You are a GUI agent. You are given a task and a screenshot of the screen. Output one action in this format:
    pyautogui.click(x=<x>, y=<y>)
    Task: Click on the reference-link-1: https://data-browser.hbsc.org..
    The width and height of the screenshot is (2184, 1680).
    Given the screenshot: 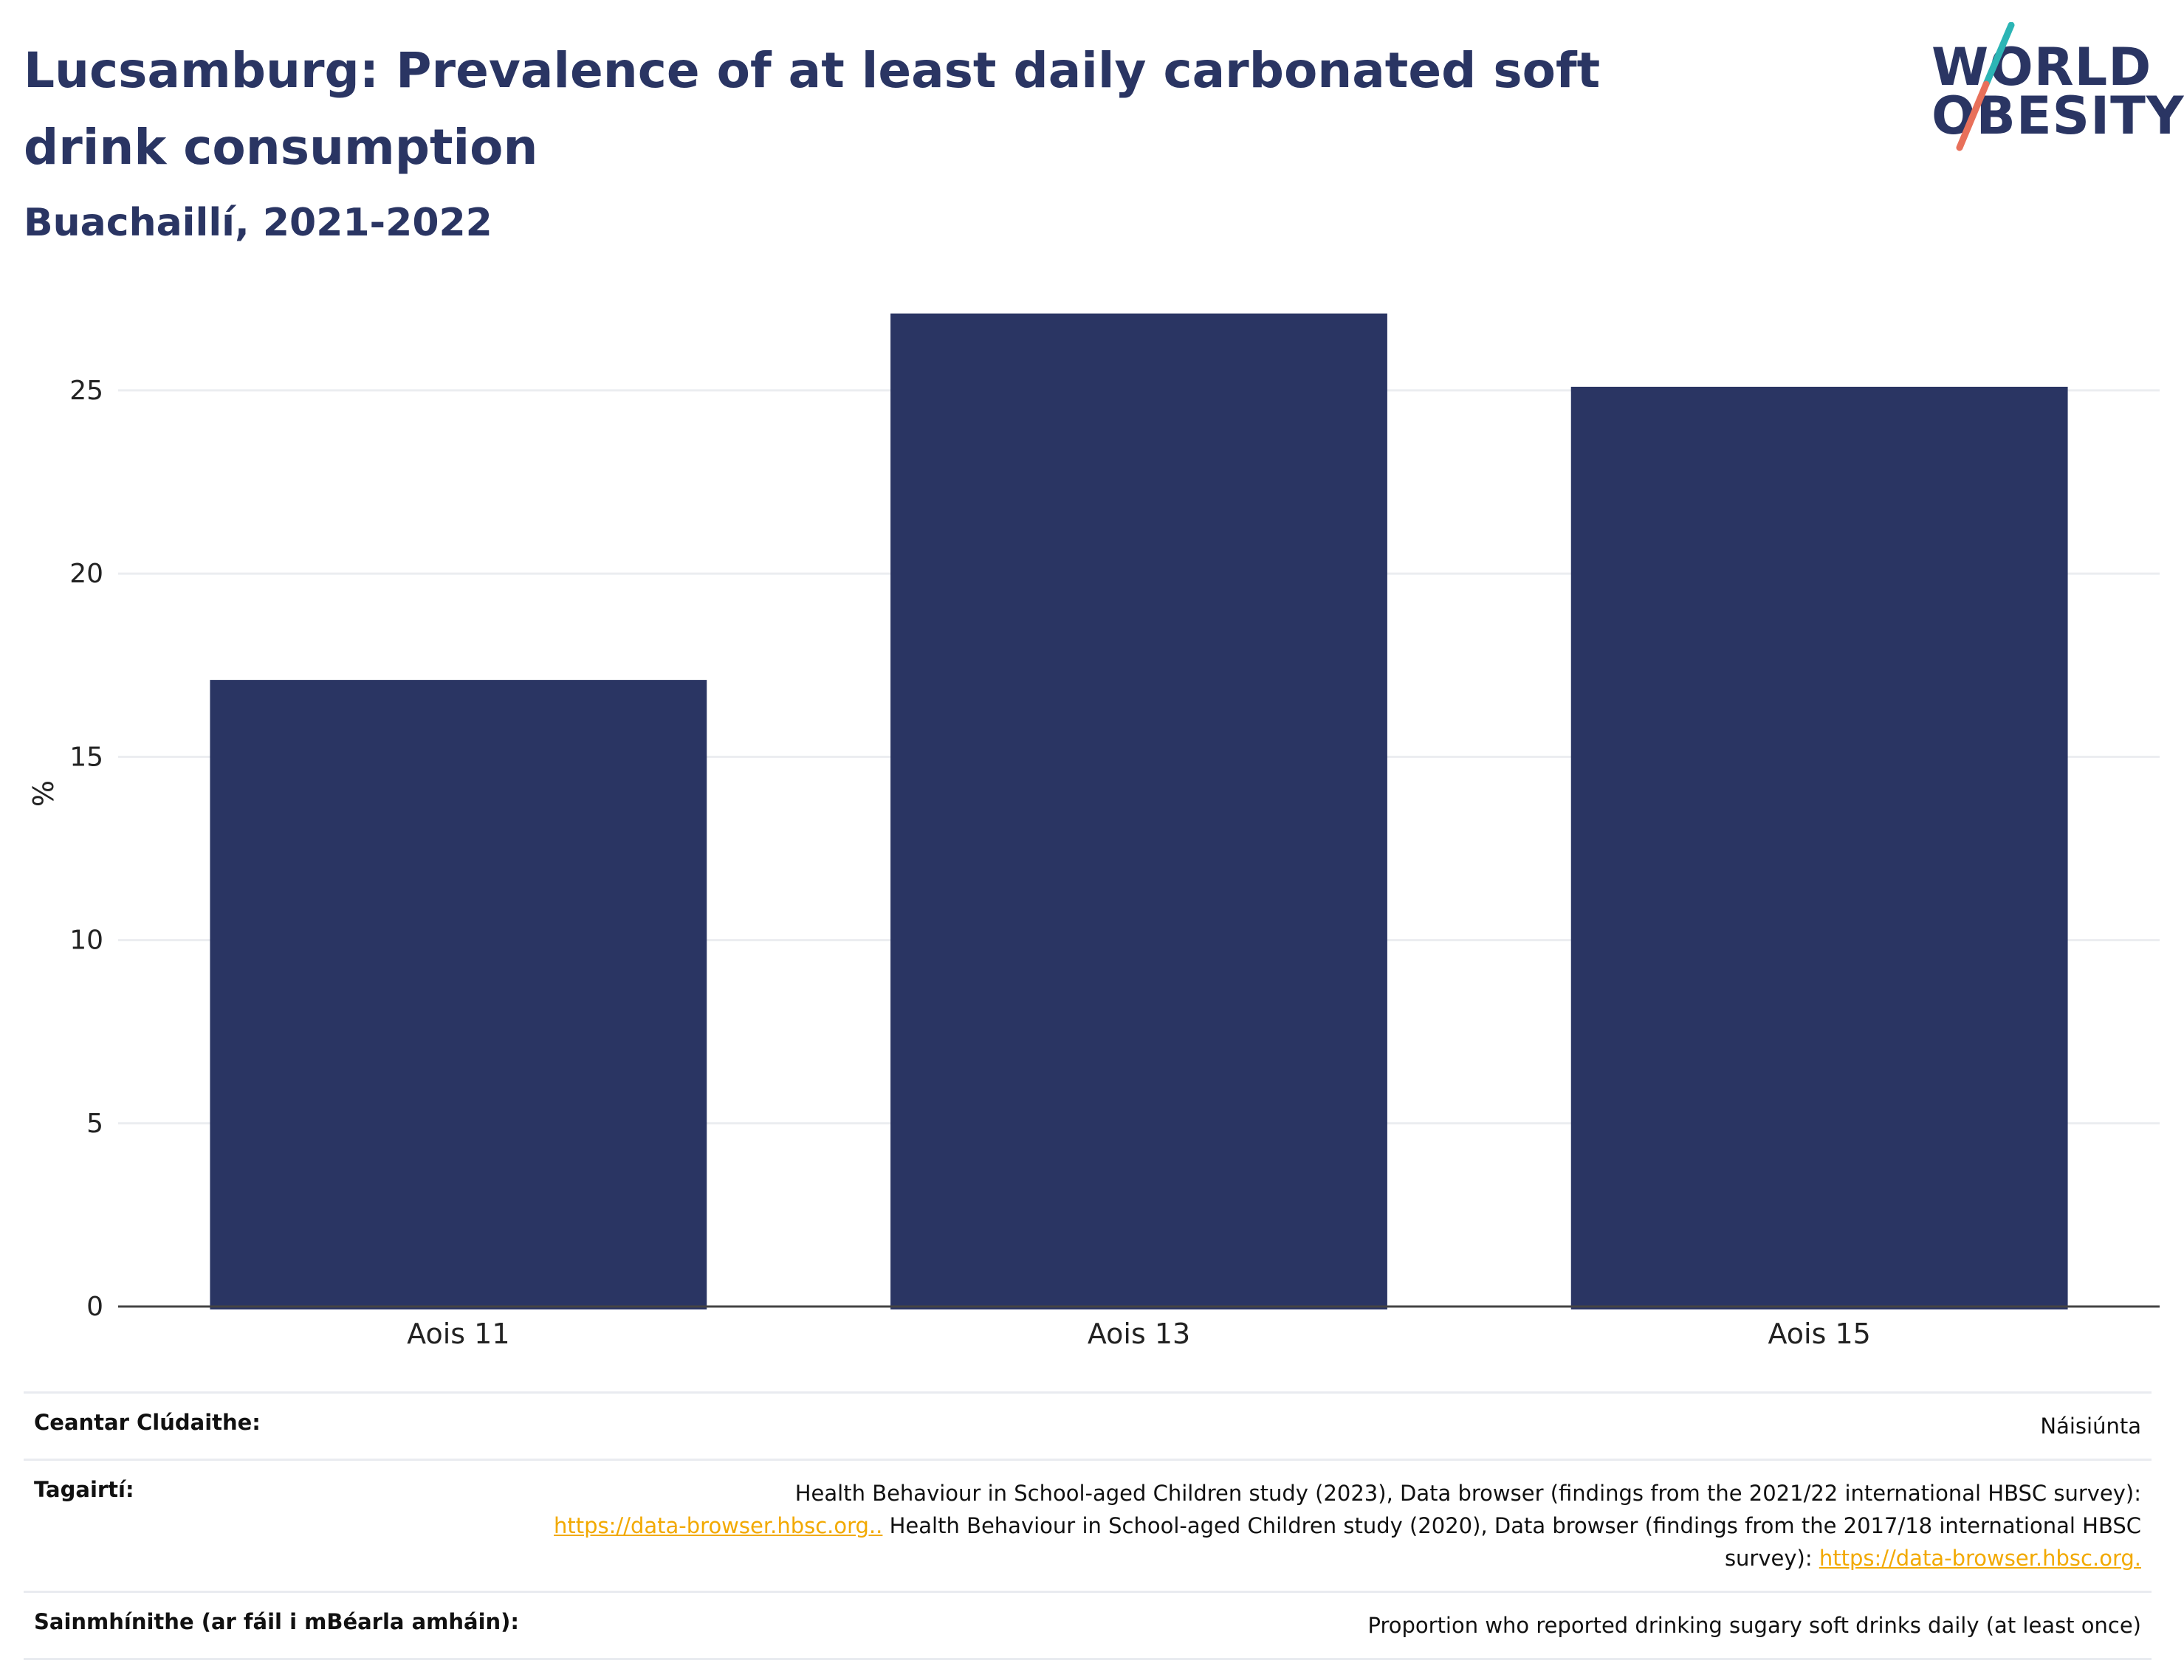 What is the action you would take?
    pyautogui.click(x=719, y=1525)
    